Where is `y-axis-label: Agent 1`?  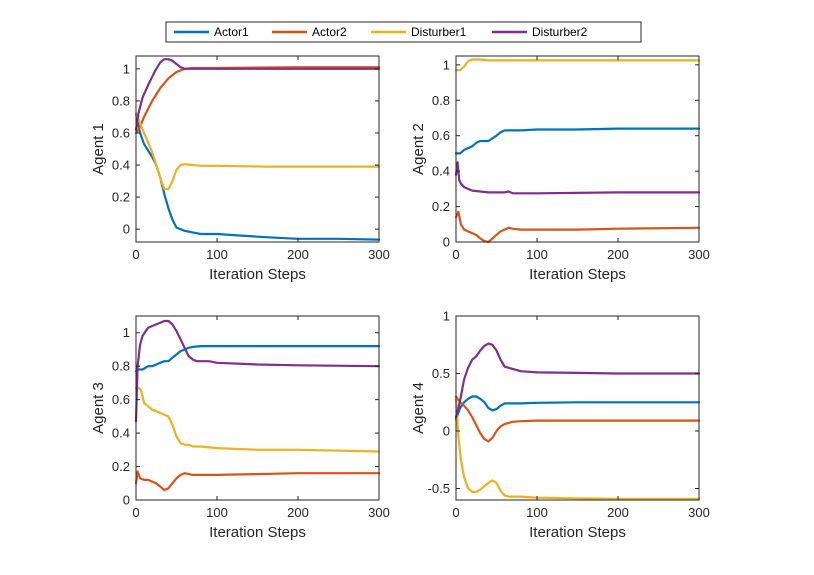 y-axis-label: Agent 1 is located at coordinates (98, 149).